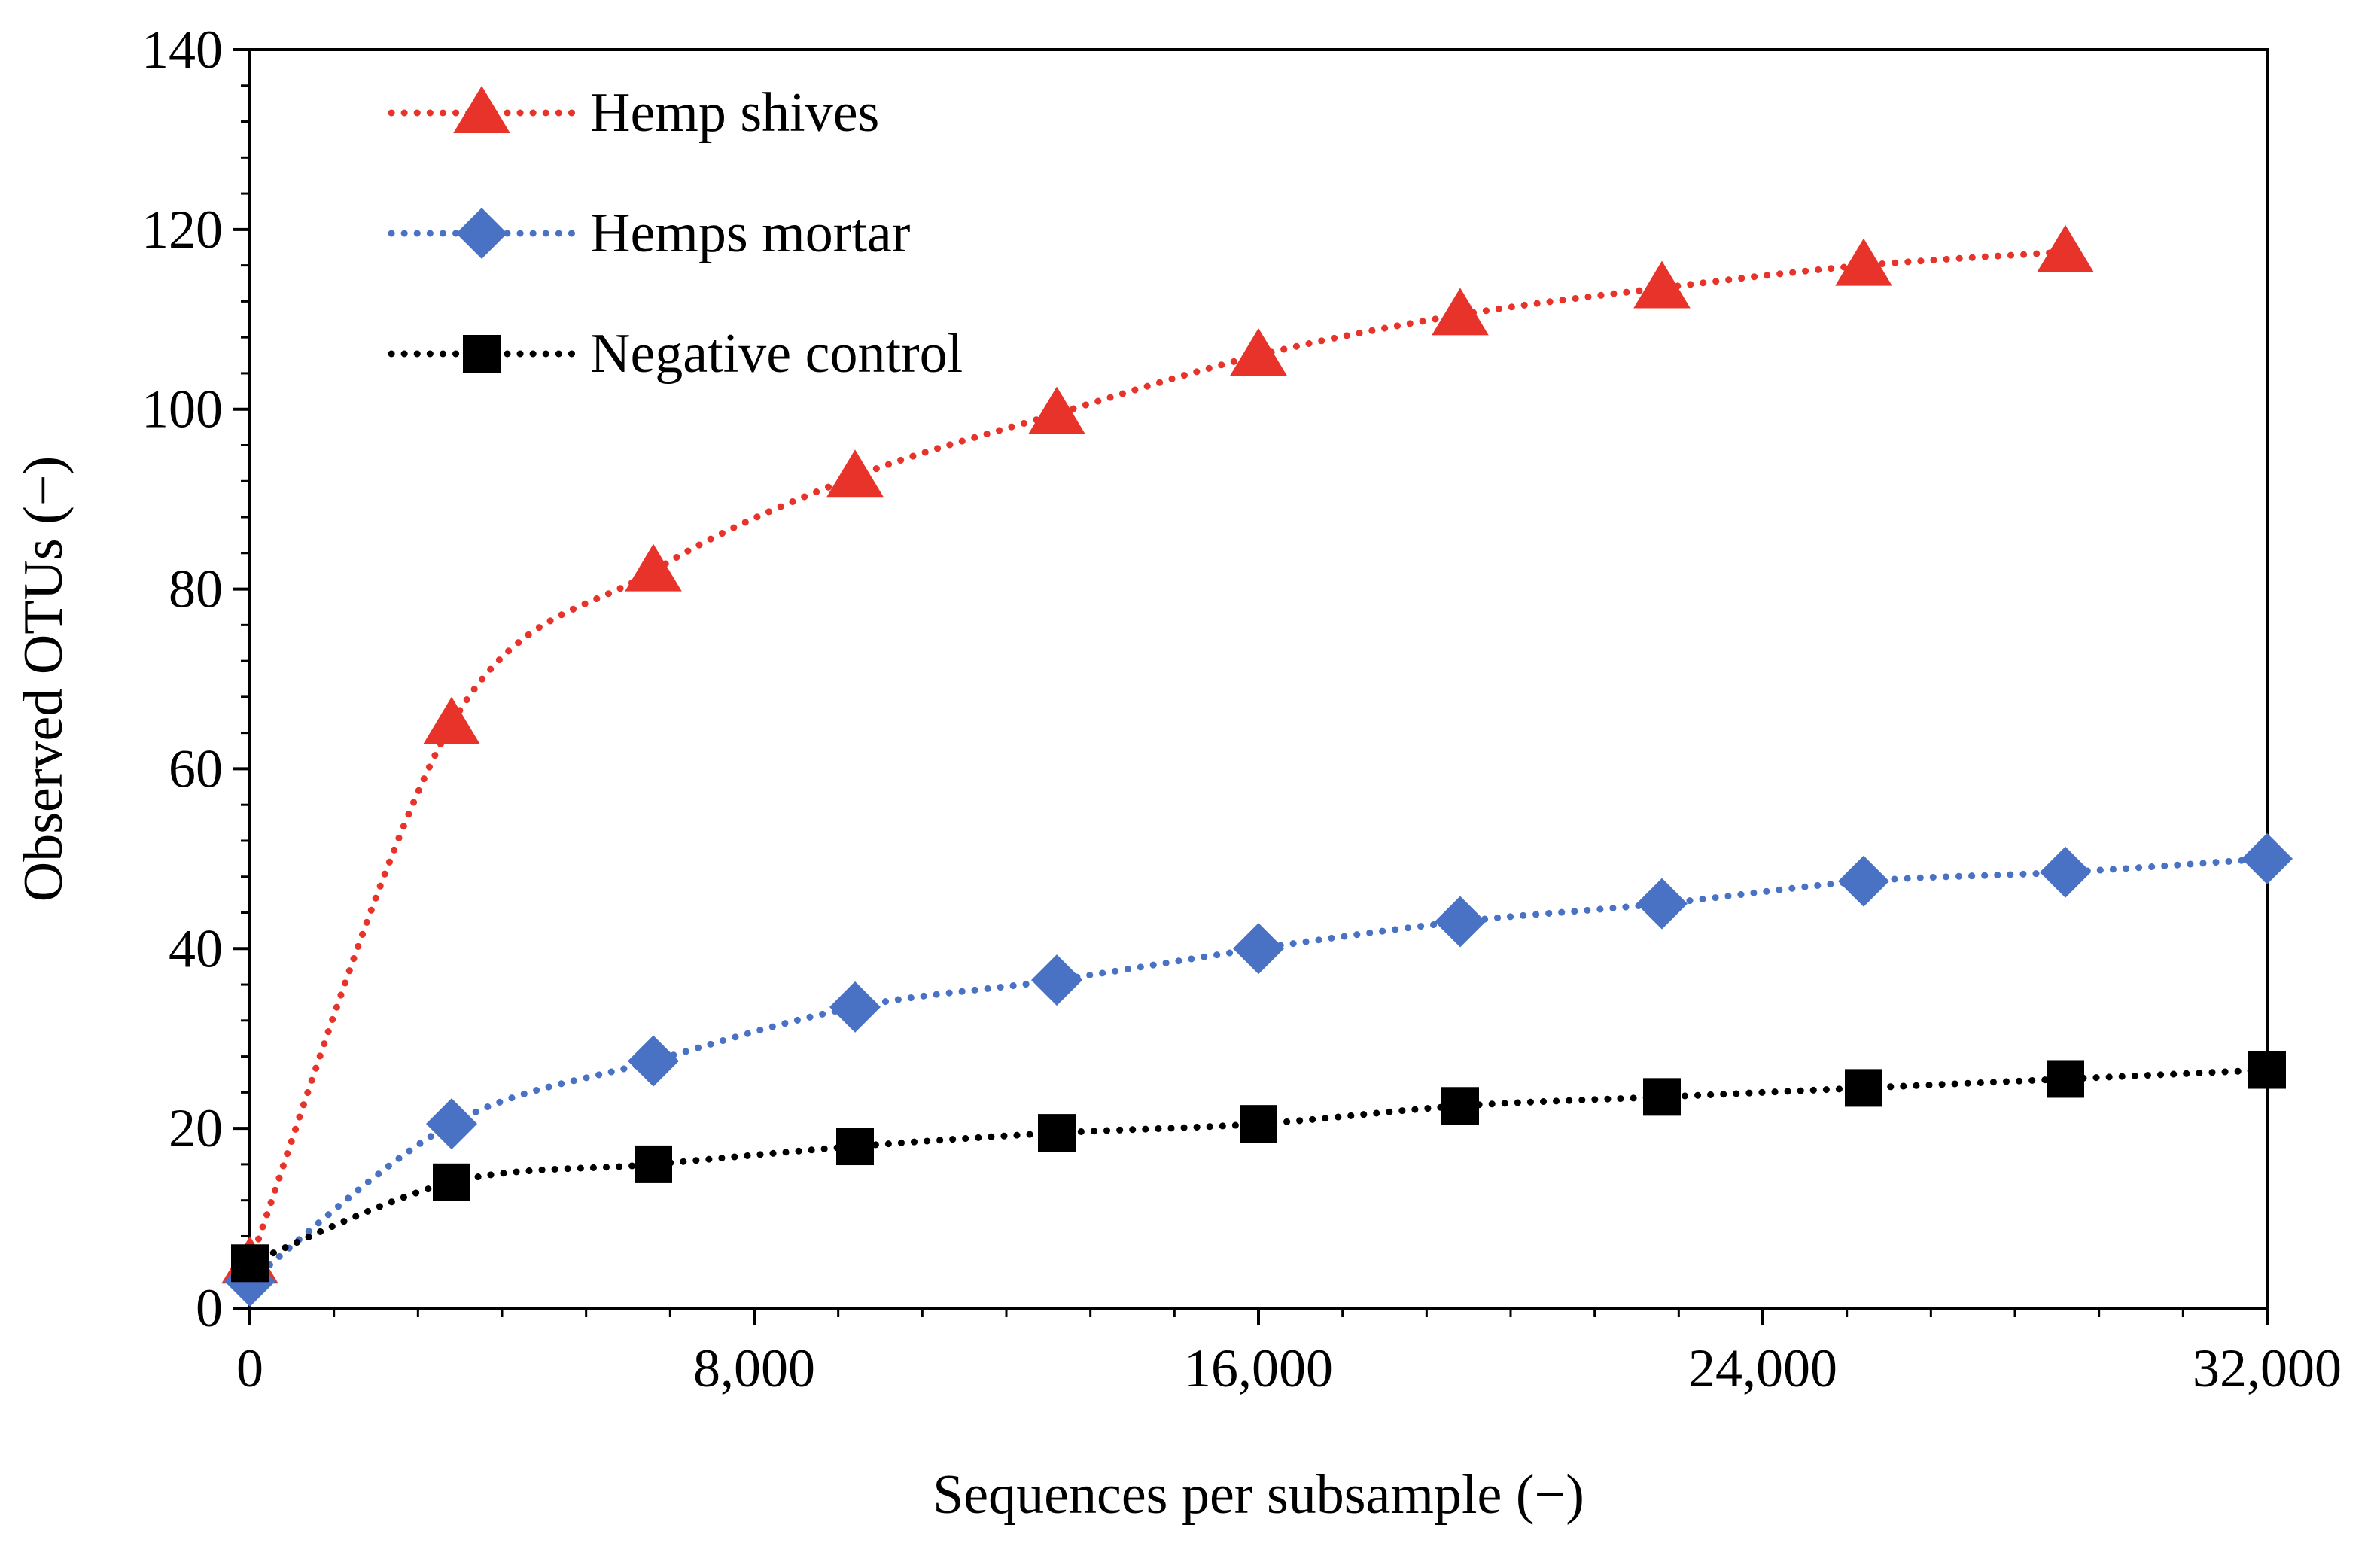 The height and width of the screenshot is (1546, 2380). Describe the element at coordinates (182, 50) in the screenshot. I see `y-tick-label: 140` at that location.